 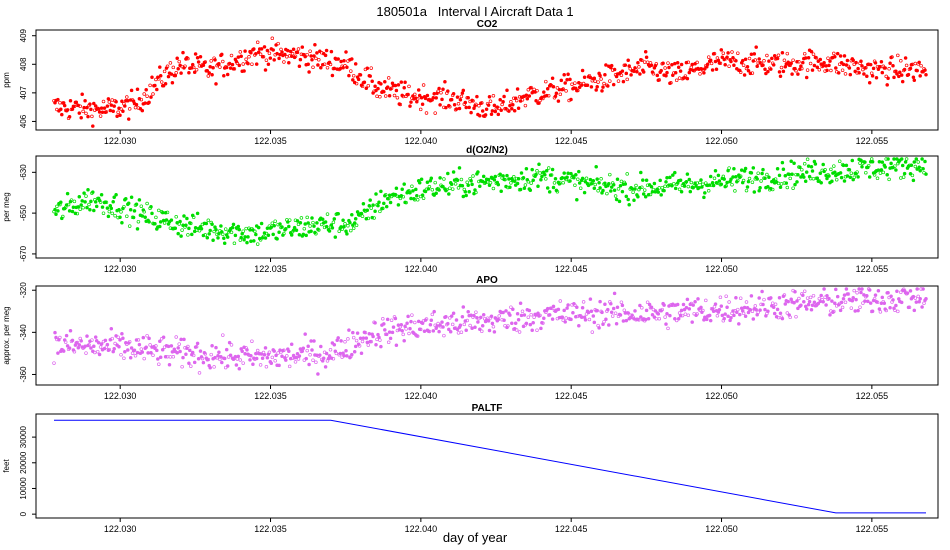 I want to click on x-tick-label: 122.035, so click(x=270, y=529).